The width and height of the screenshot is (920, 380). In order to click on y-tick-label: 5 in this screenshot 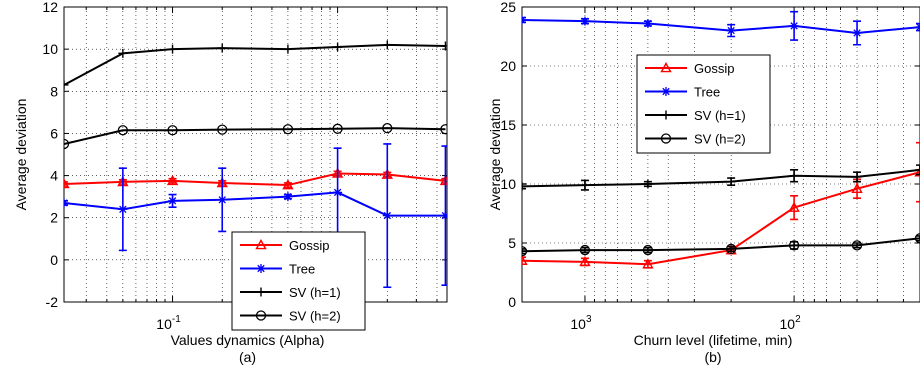, I will do `click(512, 243)`.